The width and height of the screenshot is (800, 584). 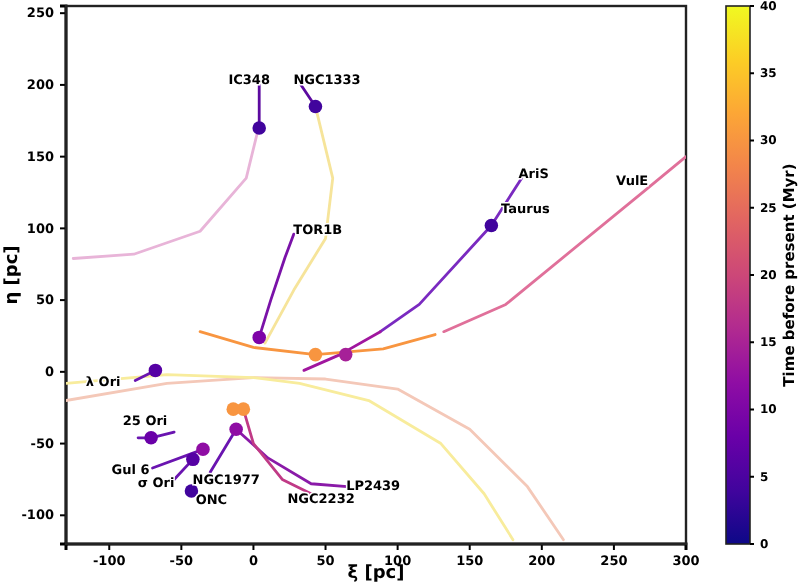 What do you see at coordinates (12, 275) in the screenshot?
I see `y-axis-title: η [pc]` at bounding box center [12, 275].